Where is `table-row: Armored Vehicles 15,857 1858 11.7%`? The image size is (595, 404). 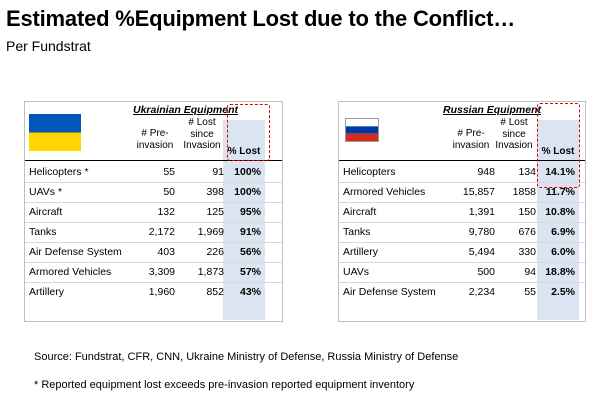 table-row: Armored Vehicles 15,857 1858 11.7% is located at coordinates (462, 192).